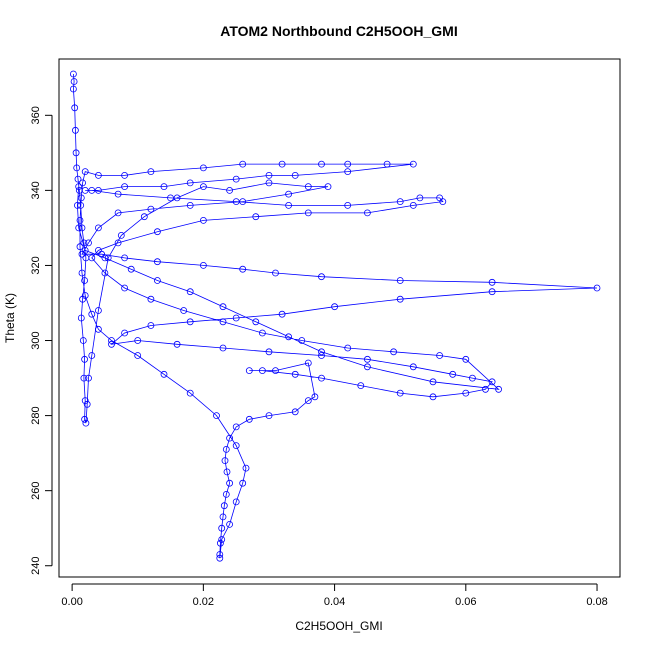 The height and width of the screenshot is (650, 650). I want to click on y-tick-label: 320, so click(36, 265).